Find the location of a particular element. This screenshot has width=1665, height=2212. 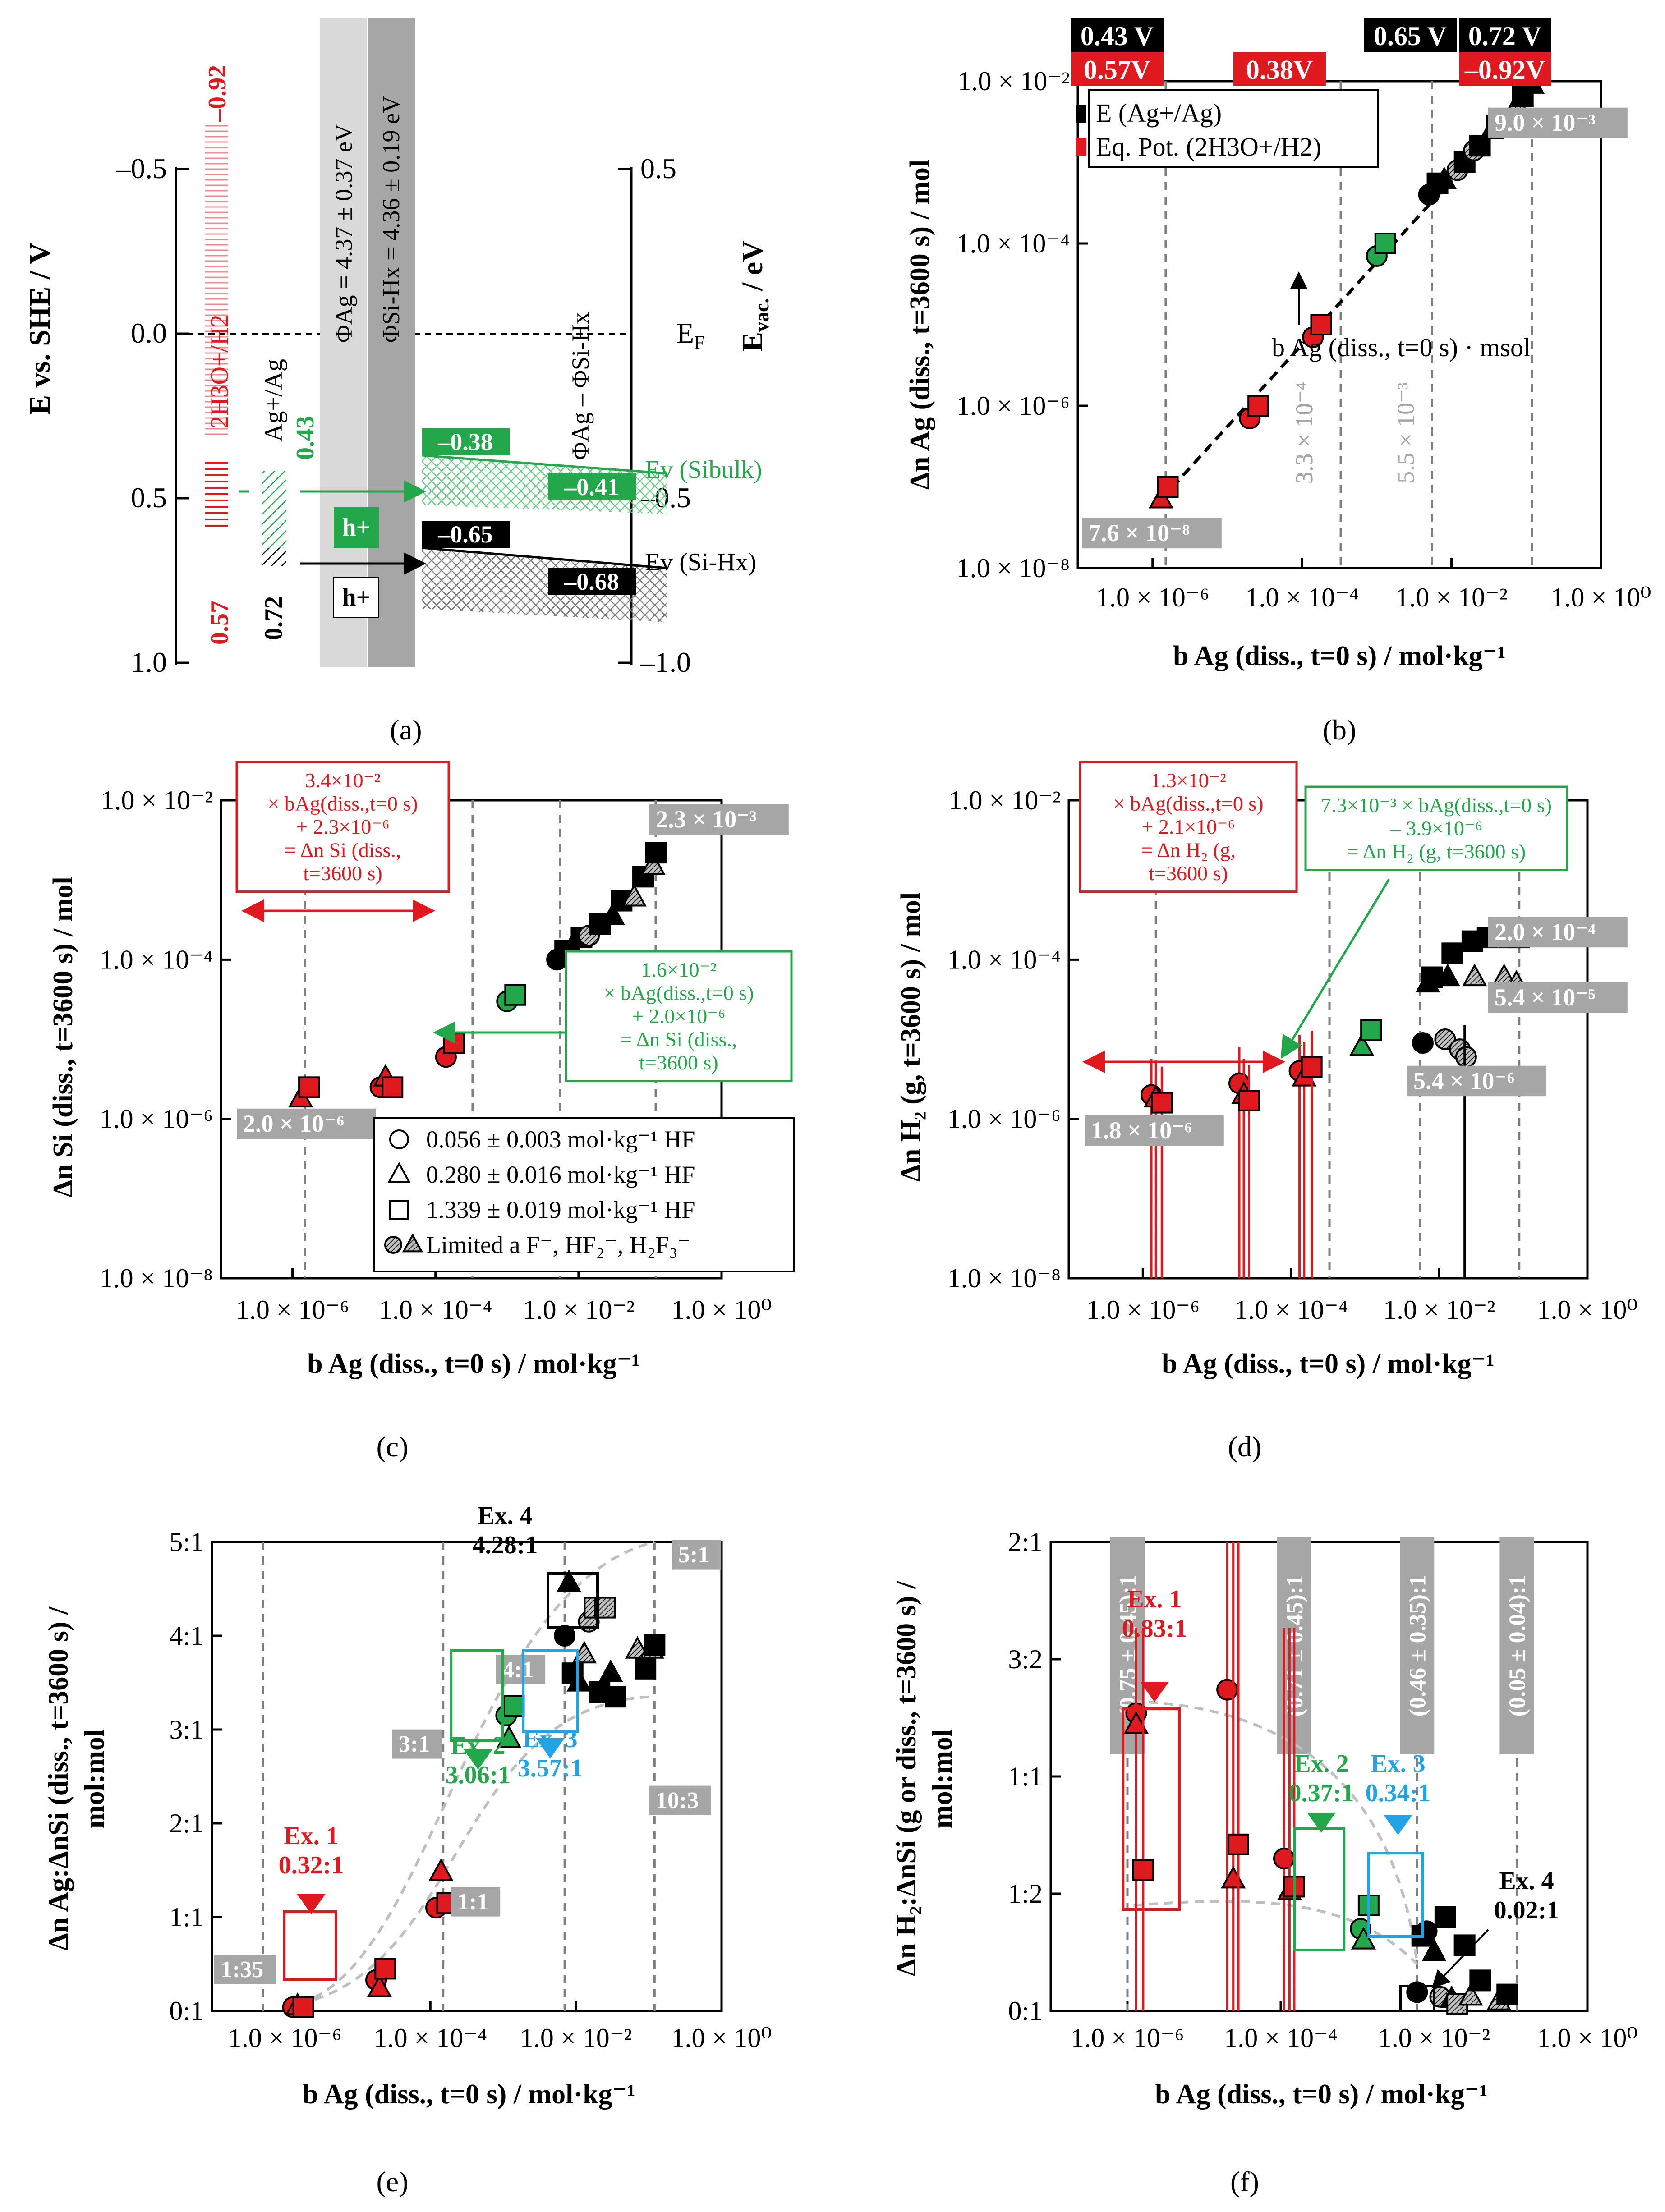

b-ytick-label: 1.0 × 10⁻² is located at coordinates (1014, 81).